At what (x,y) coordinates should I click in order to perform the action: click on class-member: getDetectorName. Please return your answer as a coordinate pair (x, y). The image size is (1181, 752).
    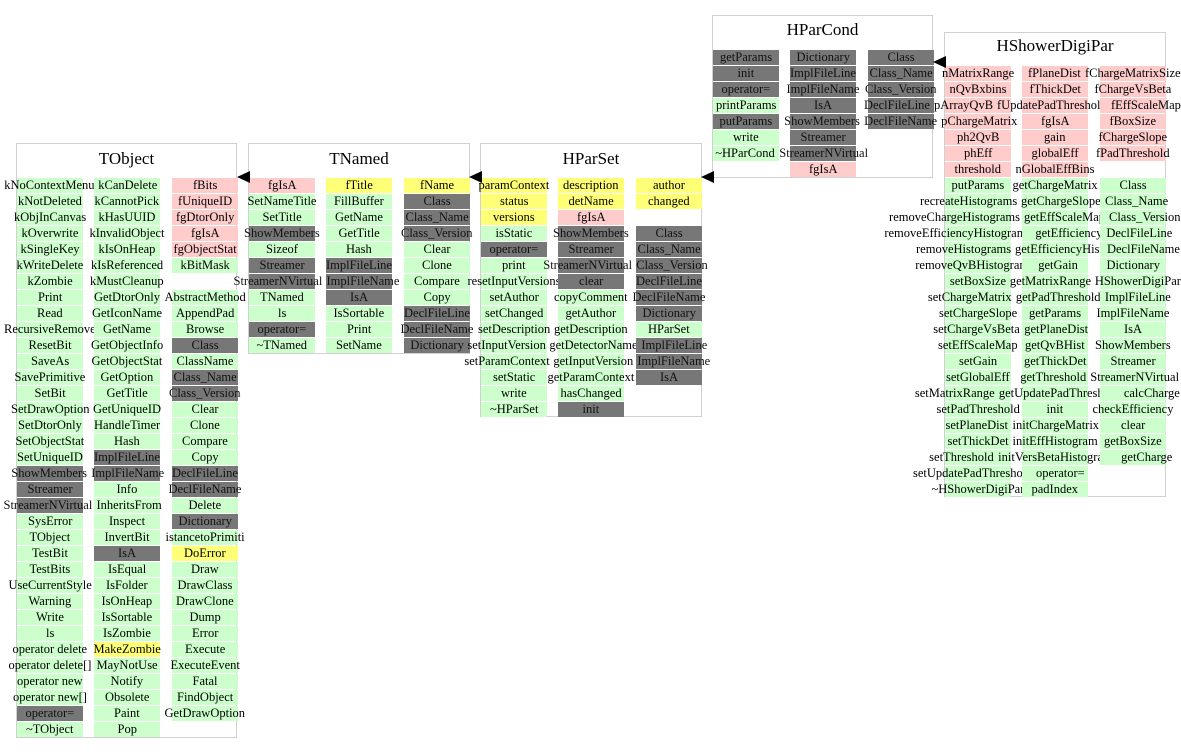
    Looking at the image, I should click on (593, 345).